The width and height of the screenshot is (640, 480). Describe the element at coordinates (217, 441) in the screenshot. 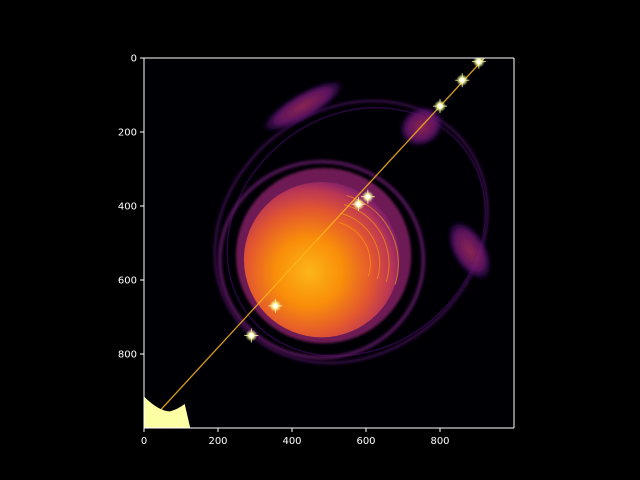

I see `x-tick-label-1: 200` at that location.